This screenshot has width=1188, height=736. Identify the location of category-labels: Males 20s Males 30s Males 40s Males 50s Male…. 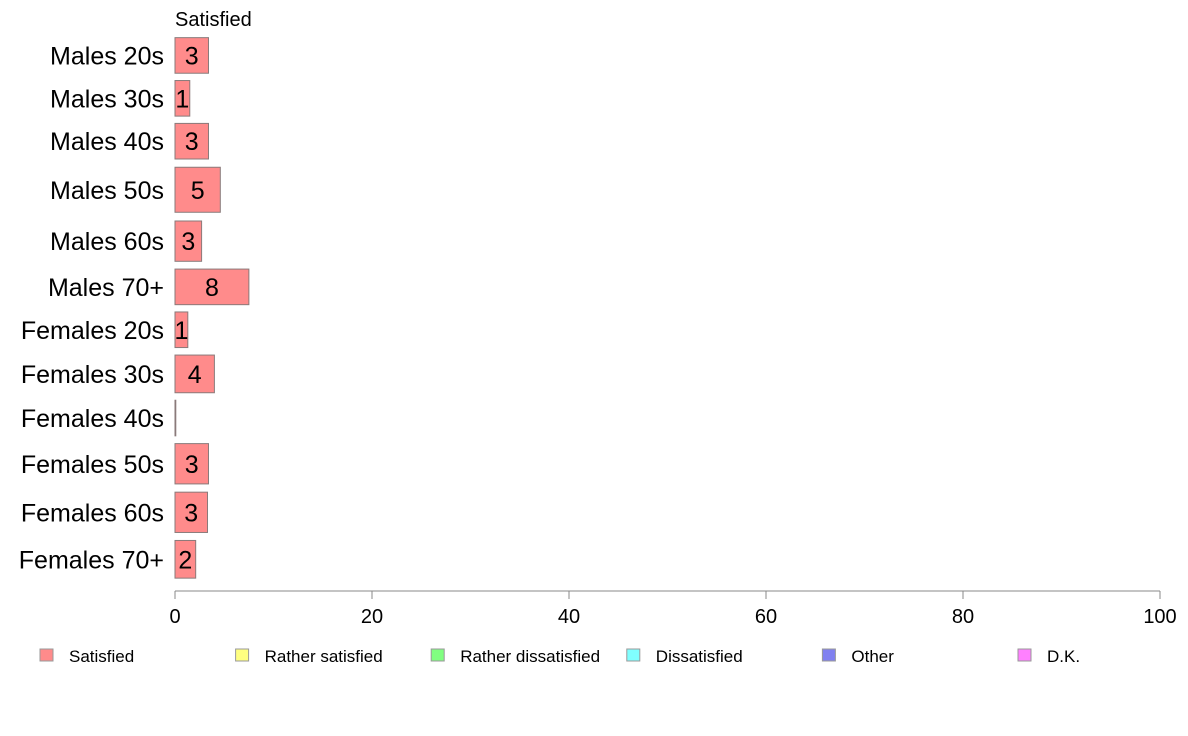
(91, 308).